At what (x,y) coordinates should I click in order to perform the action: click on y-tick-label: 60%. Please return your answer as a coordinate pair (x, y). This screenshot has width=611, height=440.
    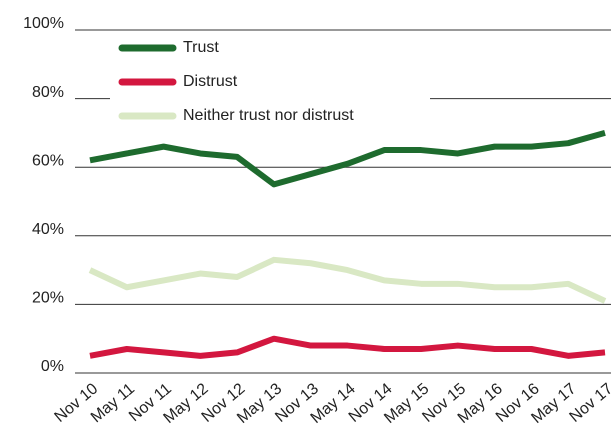
    Looking at the image, I should click on (48, 160).